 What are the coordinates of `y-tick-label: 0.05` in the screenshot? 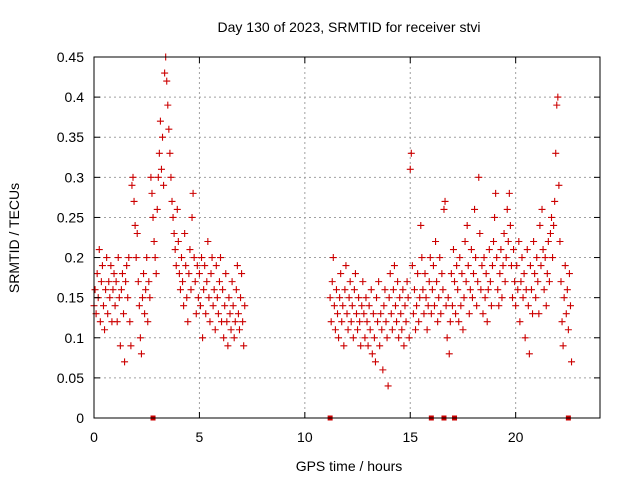 It's located at (70, 378).